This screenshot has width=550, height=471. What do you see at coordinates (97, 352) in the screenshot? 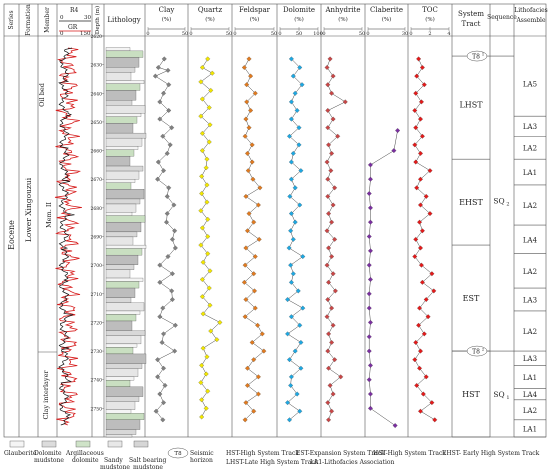
I see `depth-tick-label: 2730` at bounding box center [97, 352].